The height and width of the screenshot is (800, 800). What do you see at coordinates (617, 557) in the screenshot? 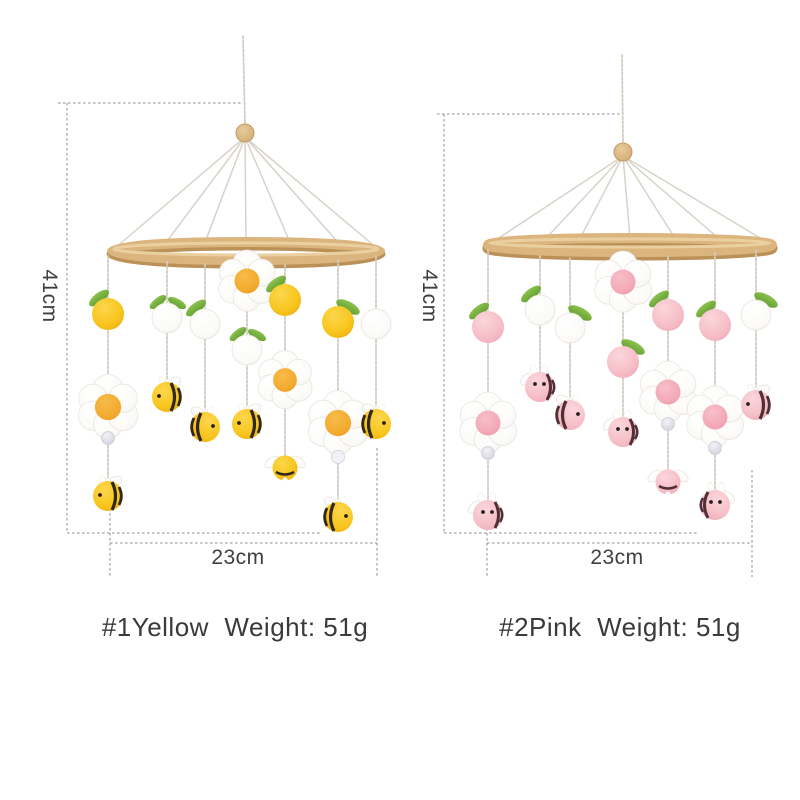
I see `dimension-label-right-width: 23cm` at bounding box center [617, 557].